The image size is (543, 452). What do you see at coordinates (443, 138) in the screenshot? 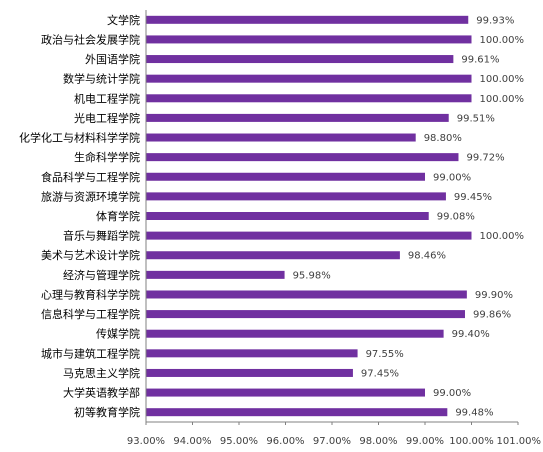
I see `data-label: 98.80%` at bounding box center [443, 138].